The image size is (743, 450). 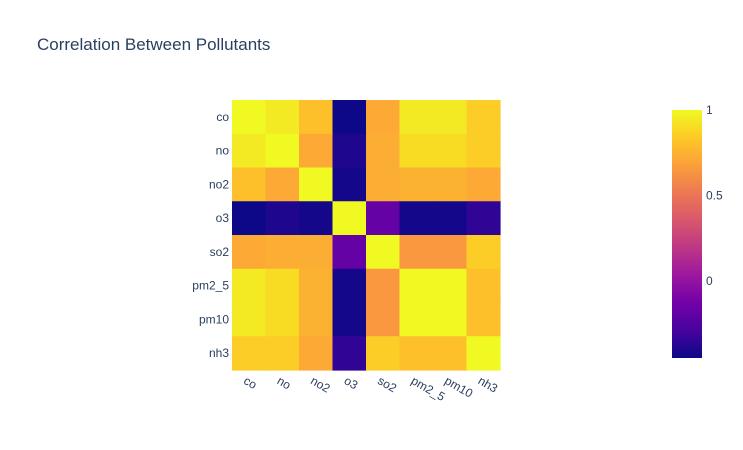 I want to click on heatmap-cell-no2-pm10, so click(x=450, y=184).